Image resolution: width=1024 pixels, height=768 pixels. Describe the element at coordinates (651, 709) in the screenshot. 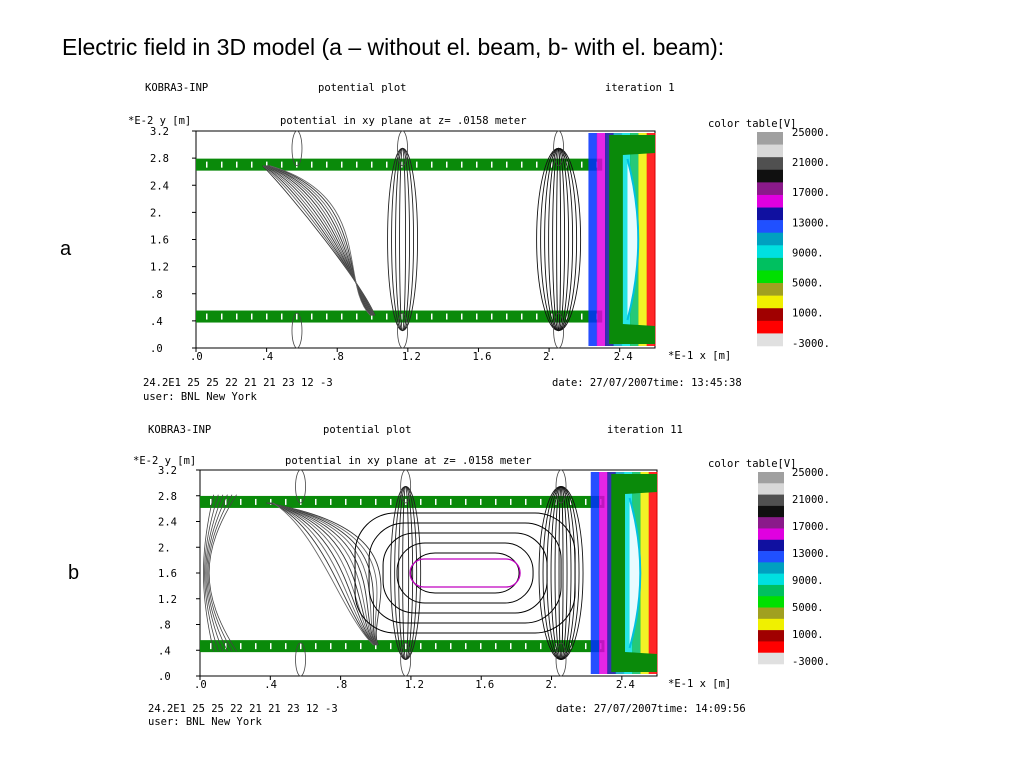

I see `footer-date: date: 27/07/2007time: 14:09:56` at that location.